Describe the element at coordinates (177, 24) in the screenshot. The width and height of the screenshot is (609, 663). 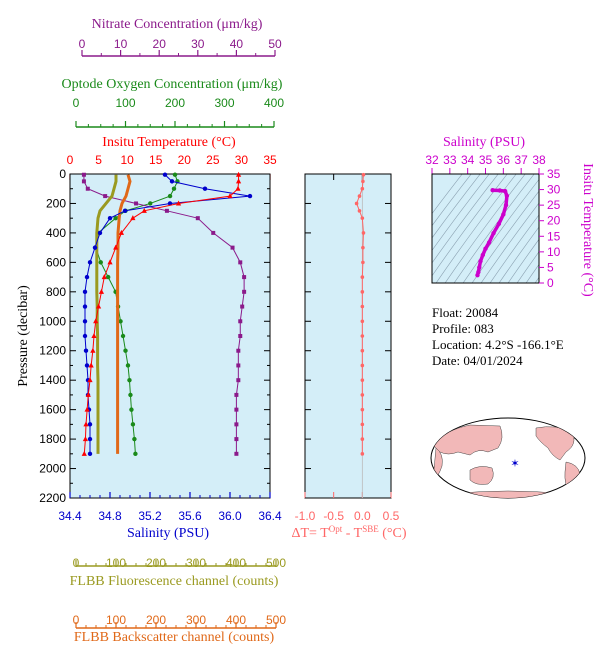
I see `nitrate-axis-title: Nitrate Concentration (μm/kg)` at that location.